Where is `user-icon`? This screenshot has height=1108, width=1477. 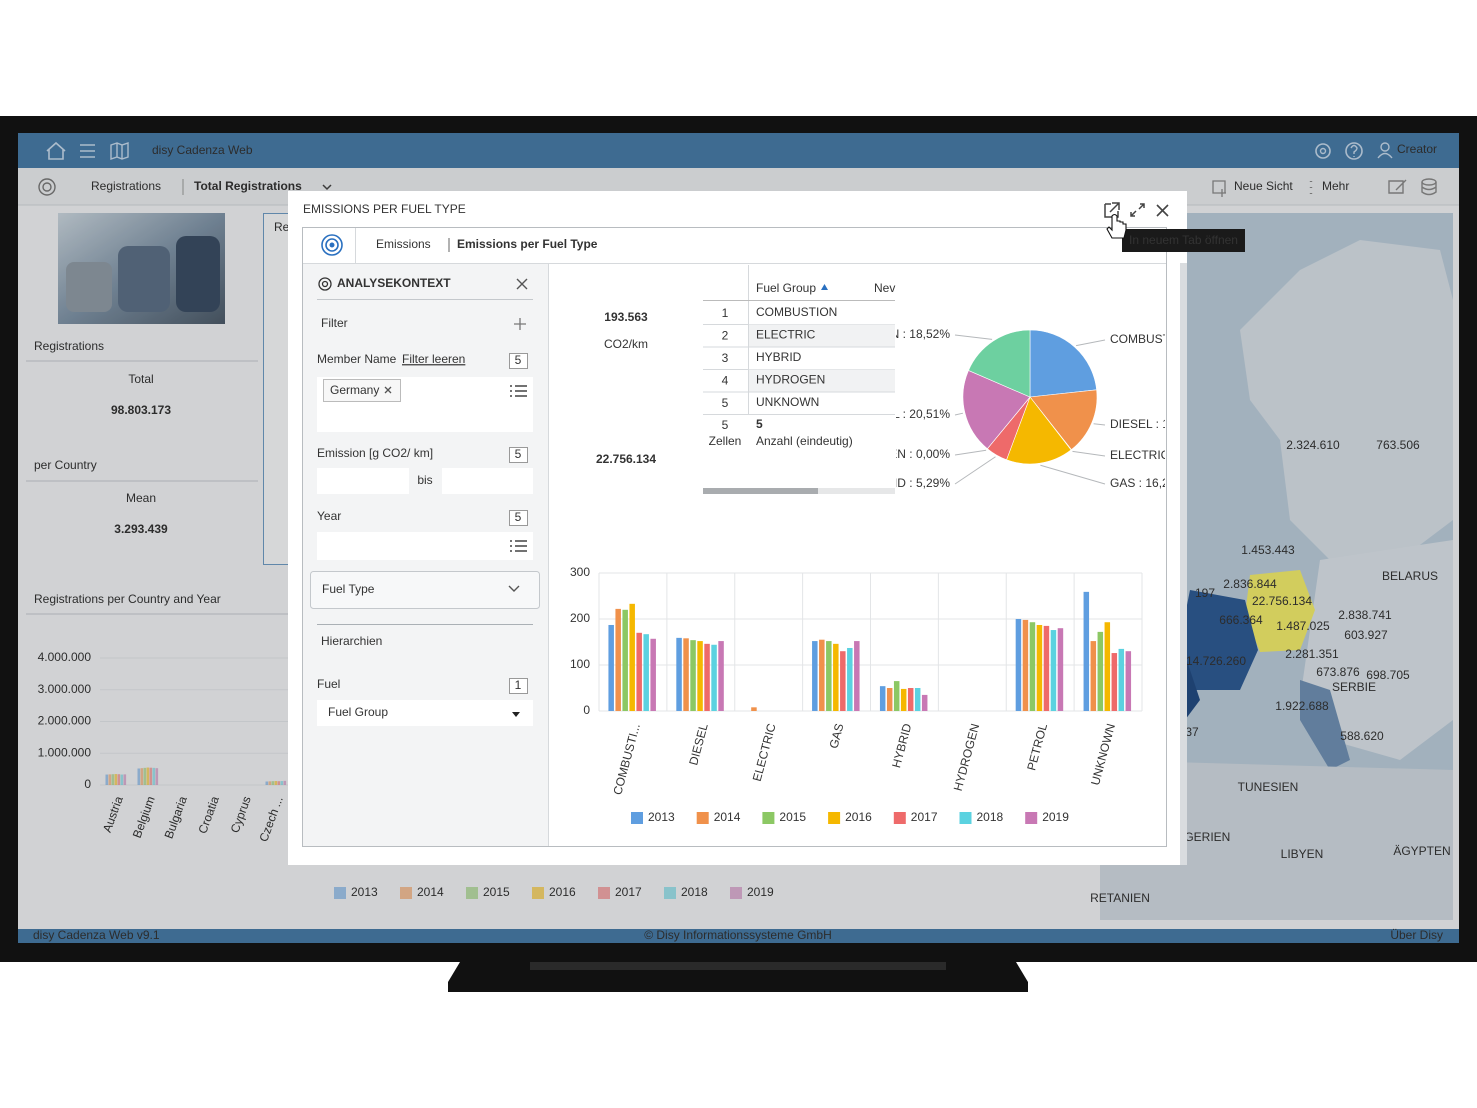
user-icon is located at coordinates (1385, 147).